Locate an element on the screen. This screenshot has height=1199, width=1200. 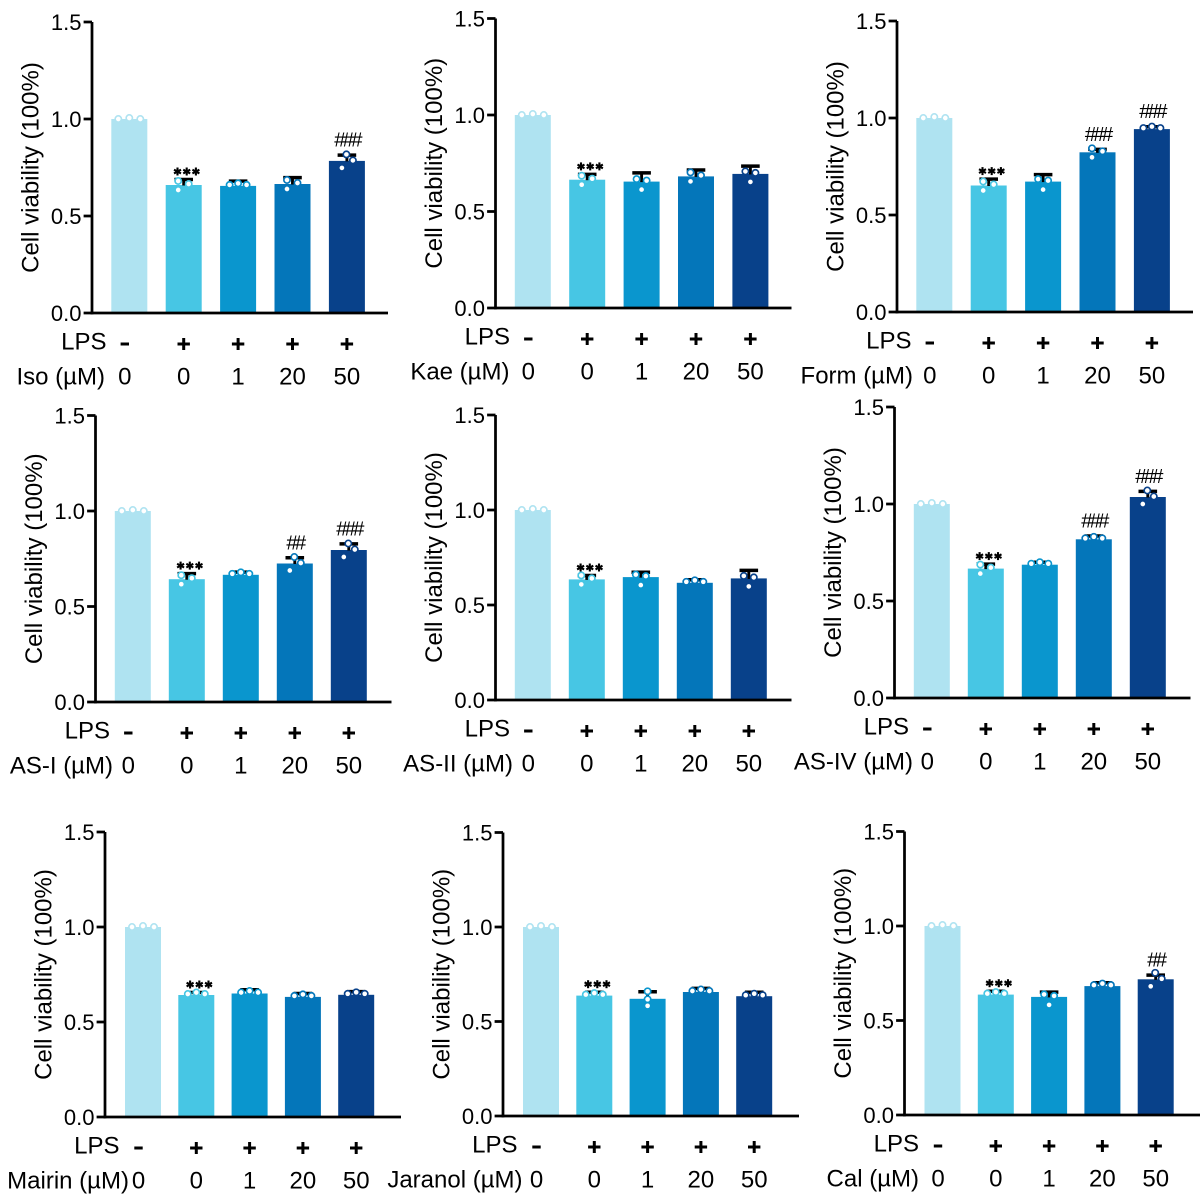
svg-text: AS-IV (µM) is located at coordinates (853, 762).